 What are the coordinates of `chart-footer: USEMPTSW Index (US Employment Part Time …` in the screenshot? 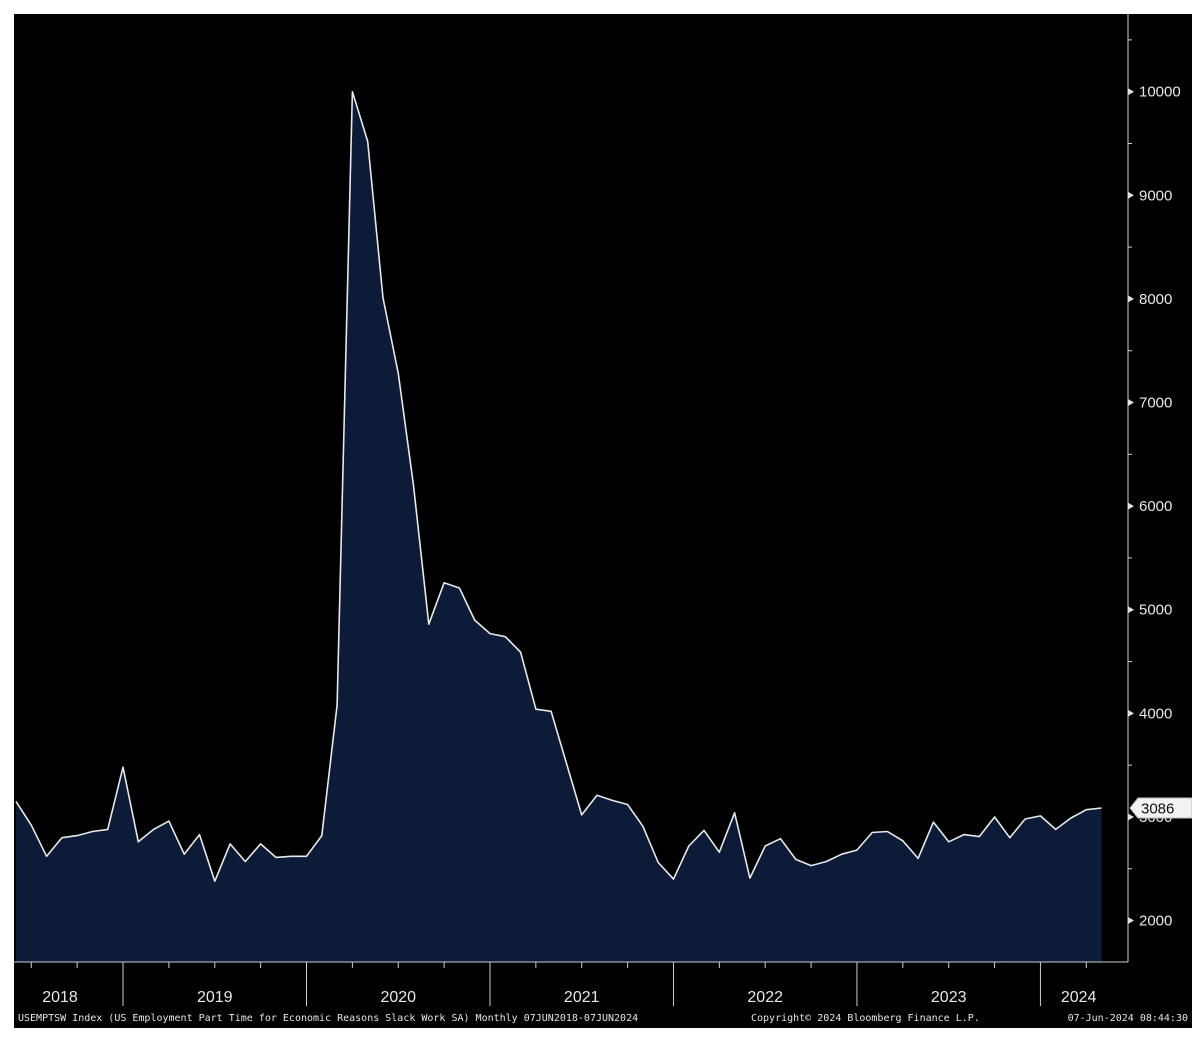 It's located at (603, 1018).